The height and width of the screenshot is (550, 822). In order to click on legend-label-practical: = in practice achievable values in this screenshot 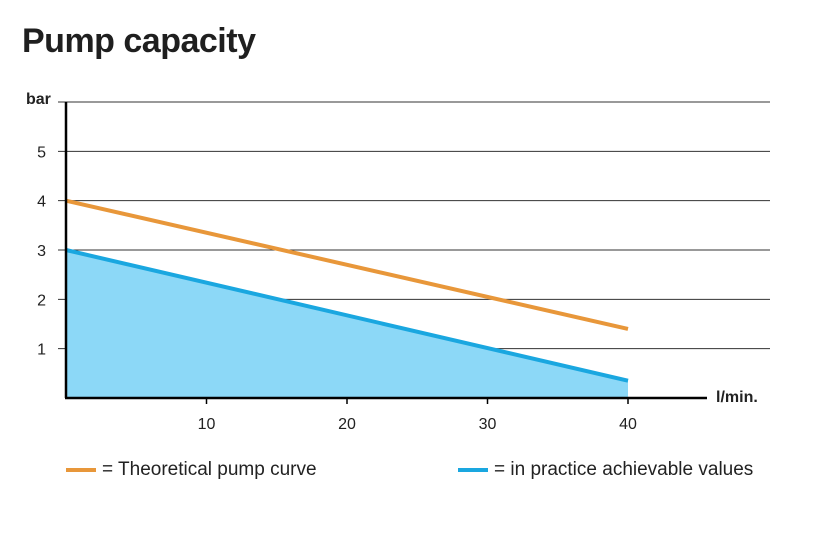, I will do `click(624, 469)`.